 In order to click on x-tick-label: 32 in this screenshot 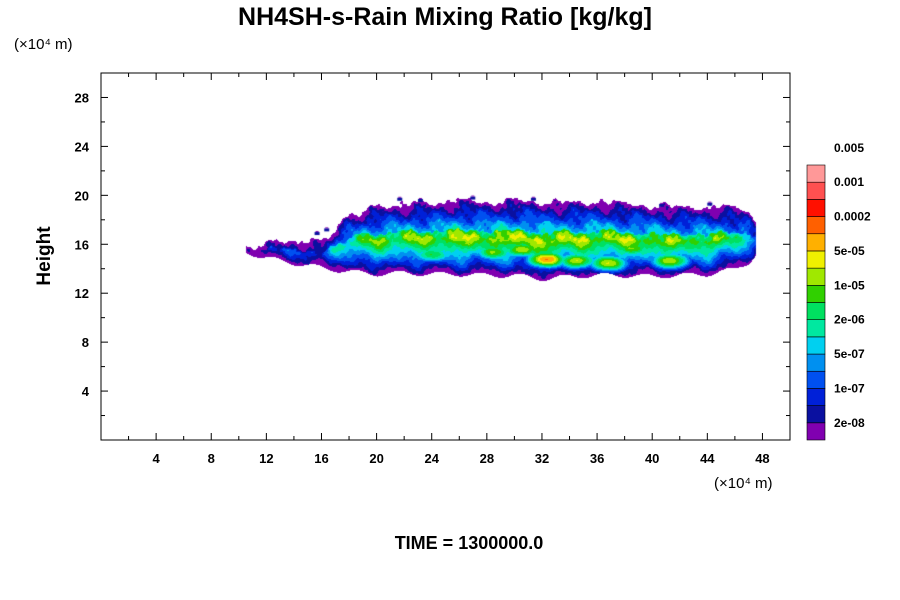, I will do `click(542, 458)`.